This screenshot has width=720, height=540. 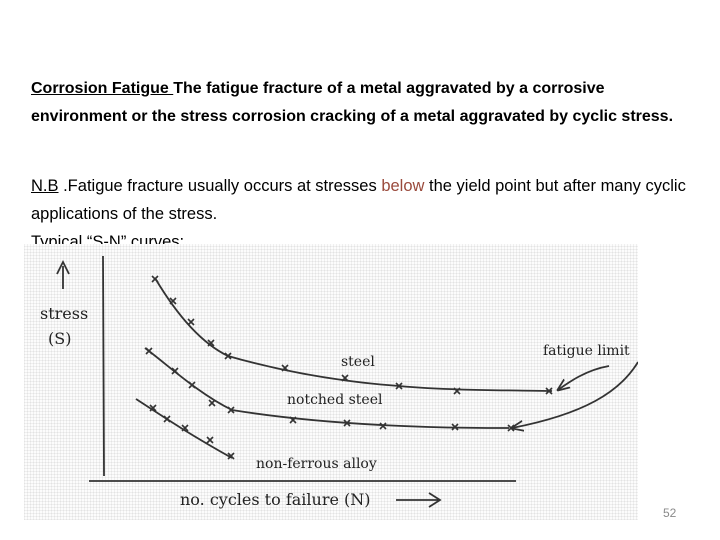 I want to click on nb-label: N.B, so click(x=45, y=186).